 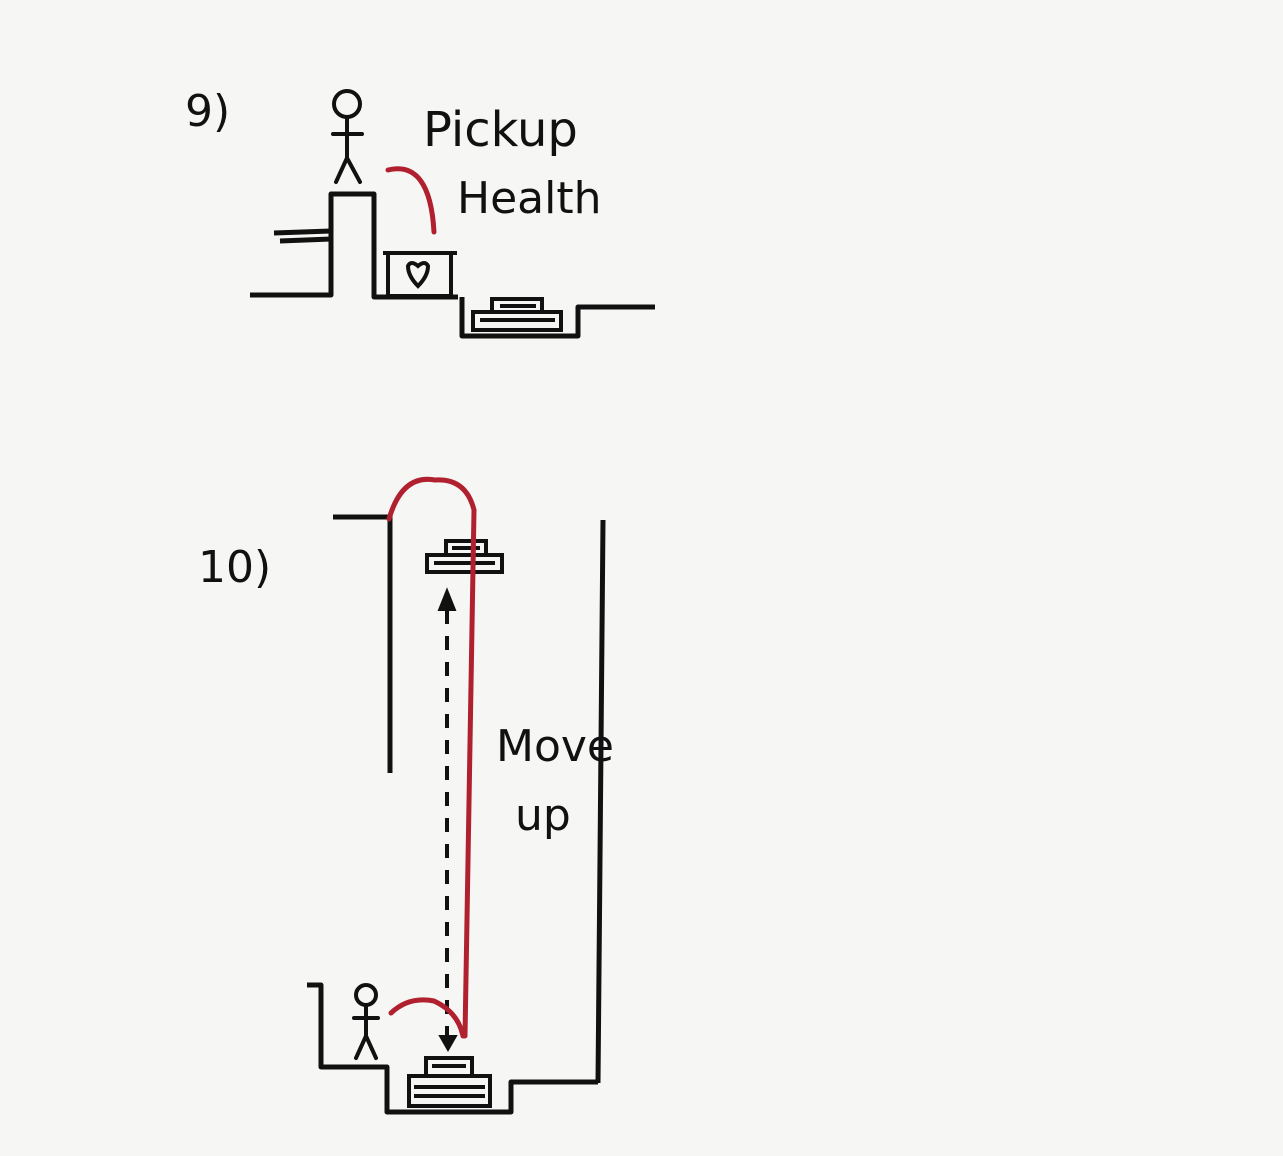 I want to click on panel-10-caption-line1: Move, so click(x=555, y=746).